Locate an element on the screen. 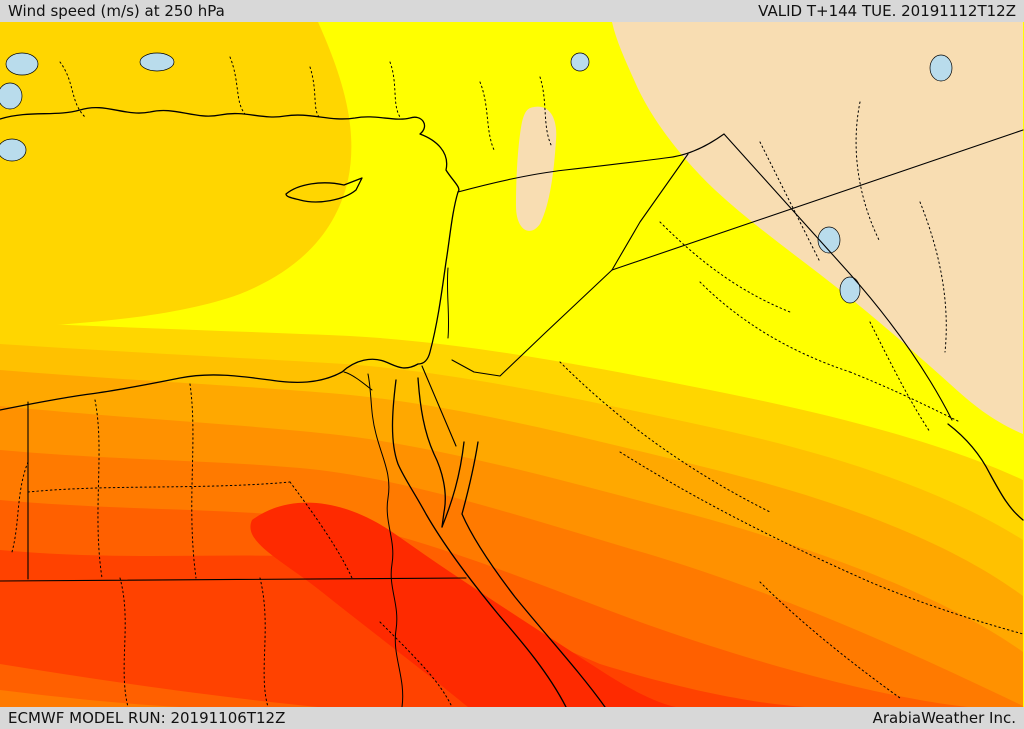 Image resolution: width=1024 pixels, height=729 pixels. model-run-label: ECMWF MODEL RUN: 20191106T12Z is located at coordinates (147, 718).